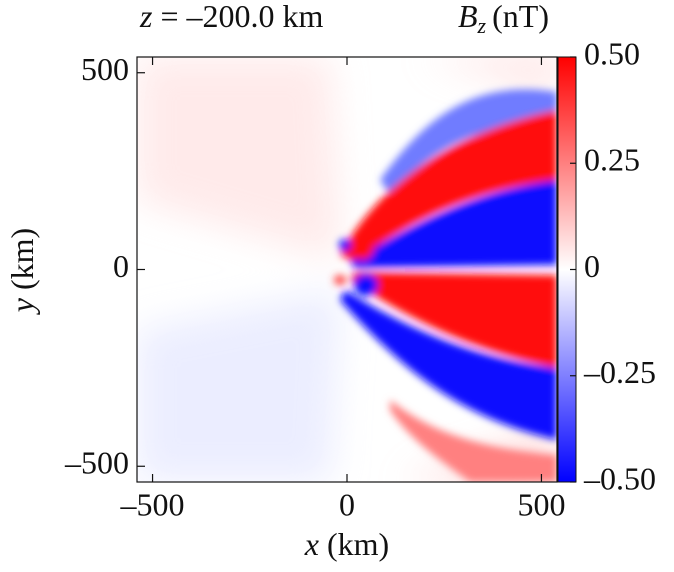 The image size is (674, 572). I want to click on title: z = –200.0 km, so click(231, 17).